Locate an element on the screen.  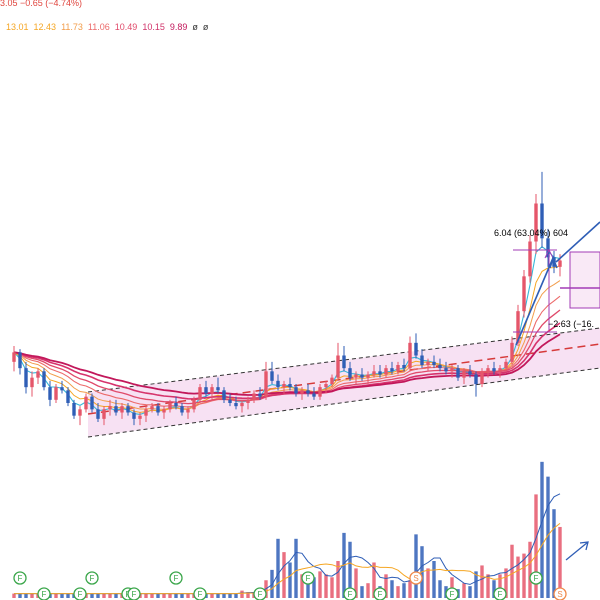
rise-measure-label: 6.04 (63.04%) 604 is located at coordinates (531, 233).